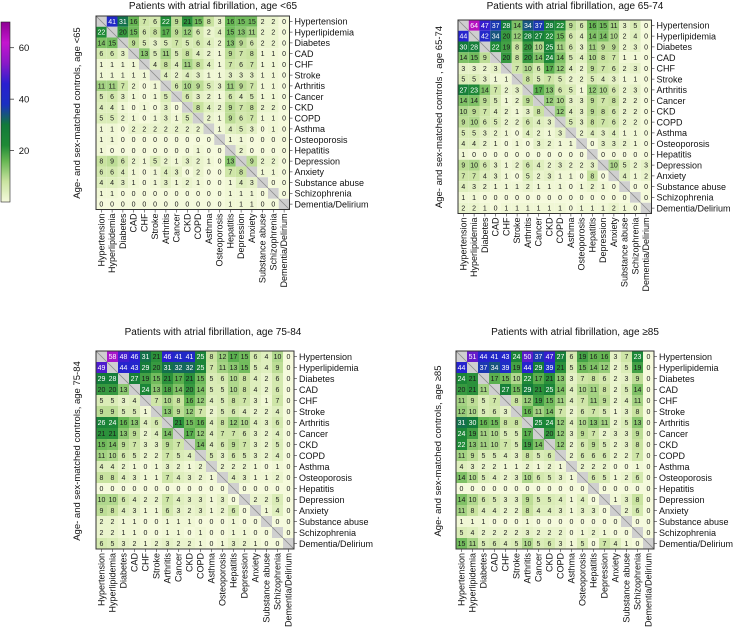  I want to click on cell-value: 7, so click(583, 379).